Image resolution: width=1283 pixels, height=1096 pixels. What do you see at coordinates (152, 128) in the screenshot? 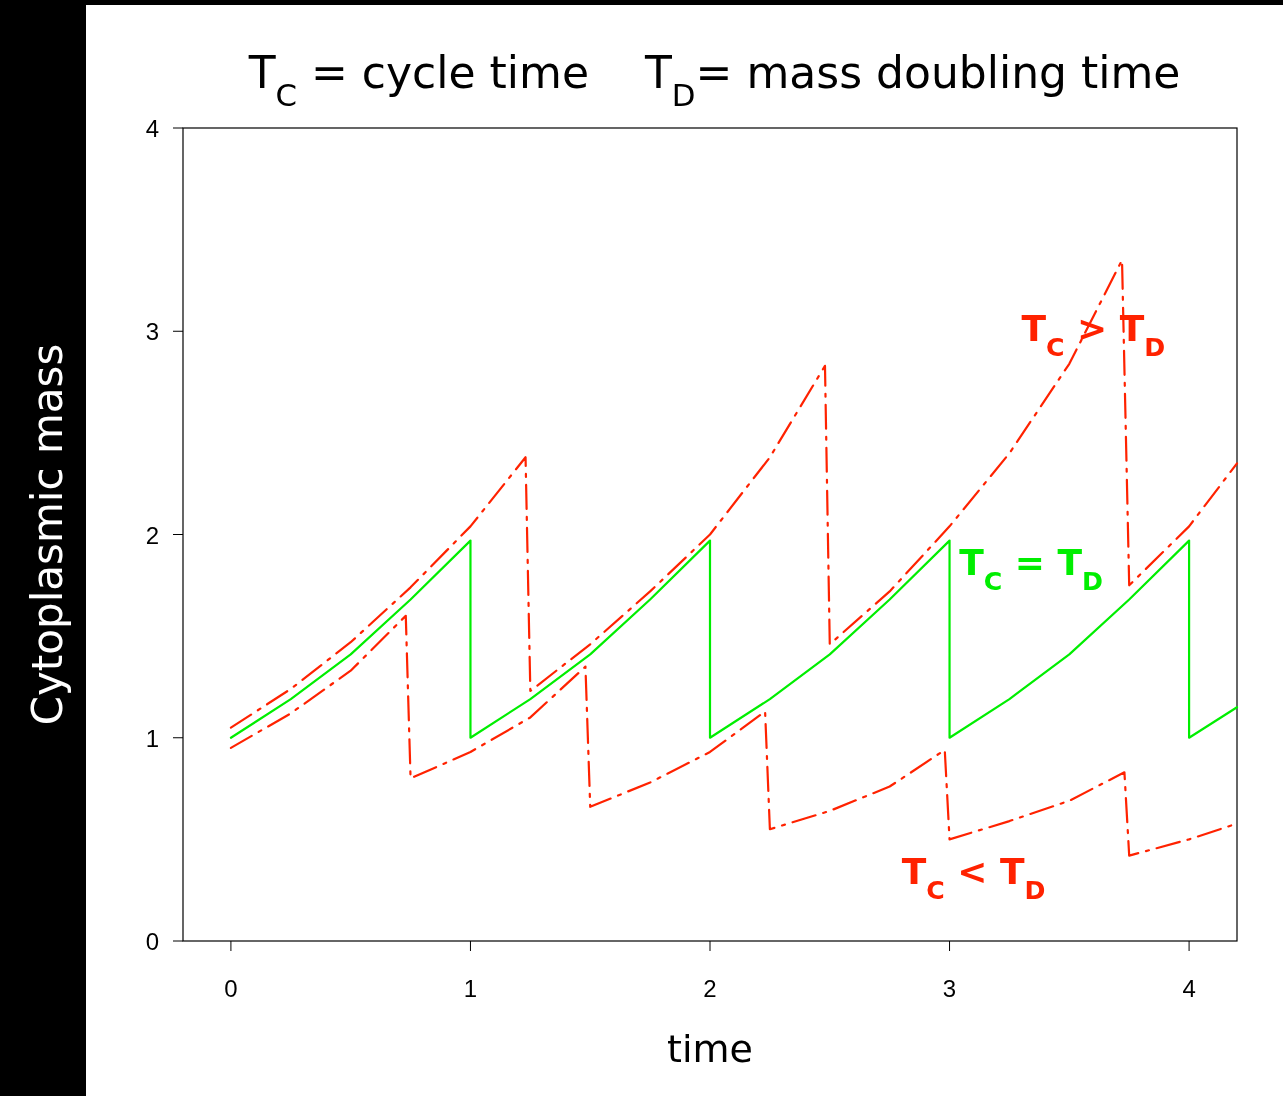
I see `y-tick-label: 4` at bounding box center [152, 128].